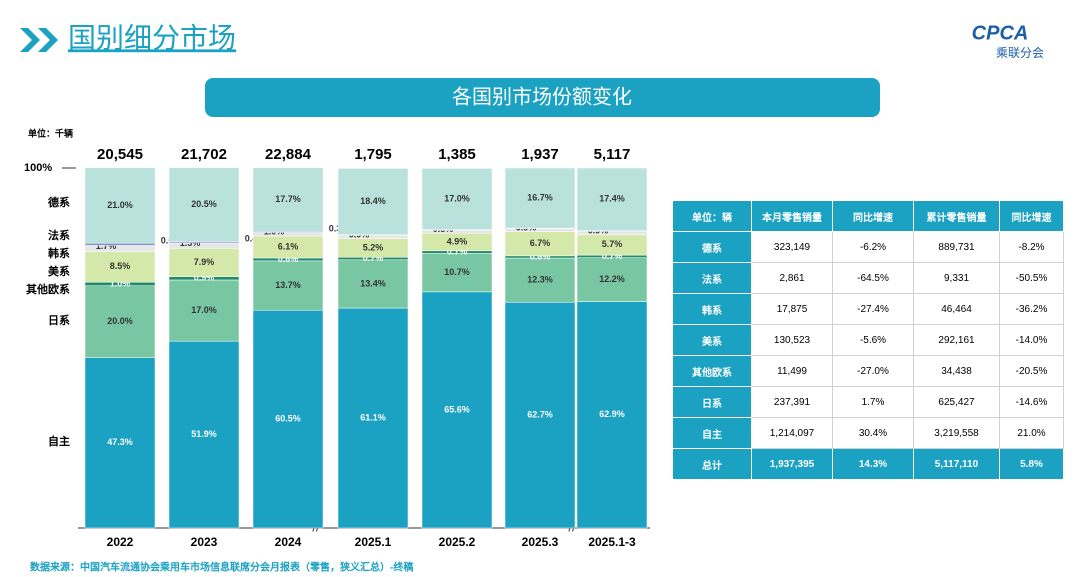 The width and height of the screenshot is (1080, 577). I want to click on x-tick-label: 2025.2, so click(457, 542).